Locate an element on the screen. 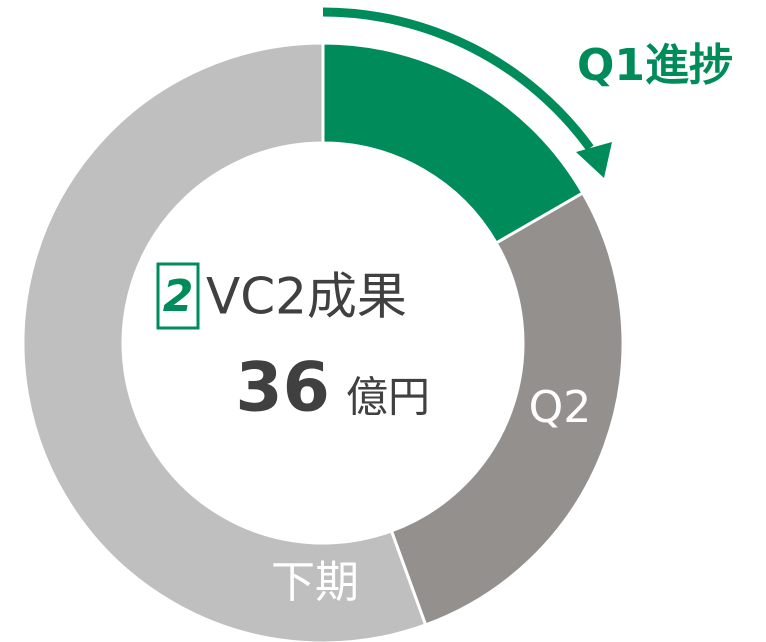  center-title: VC2成果 is located at coordinates (306, 297).